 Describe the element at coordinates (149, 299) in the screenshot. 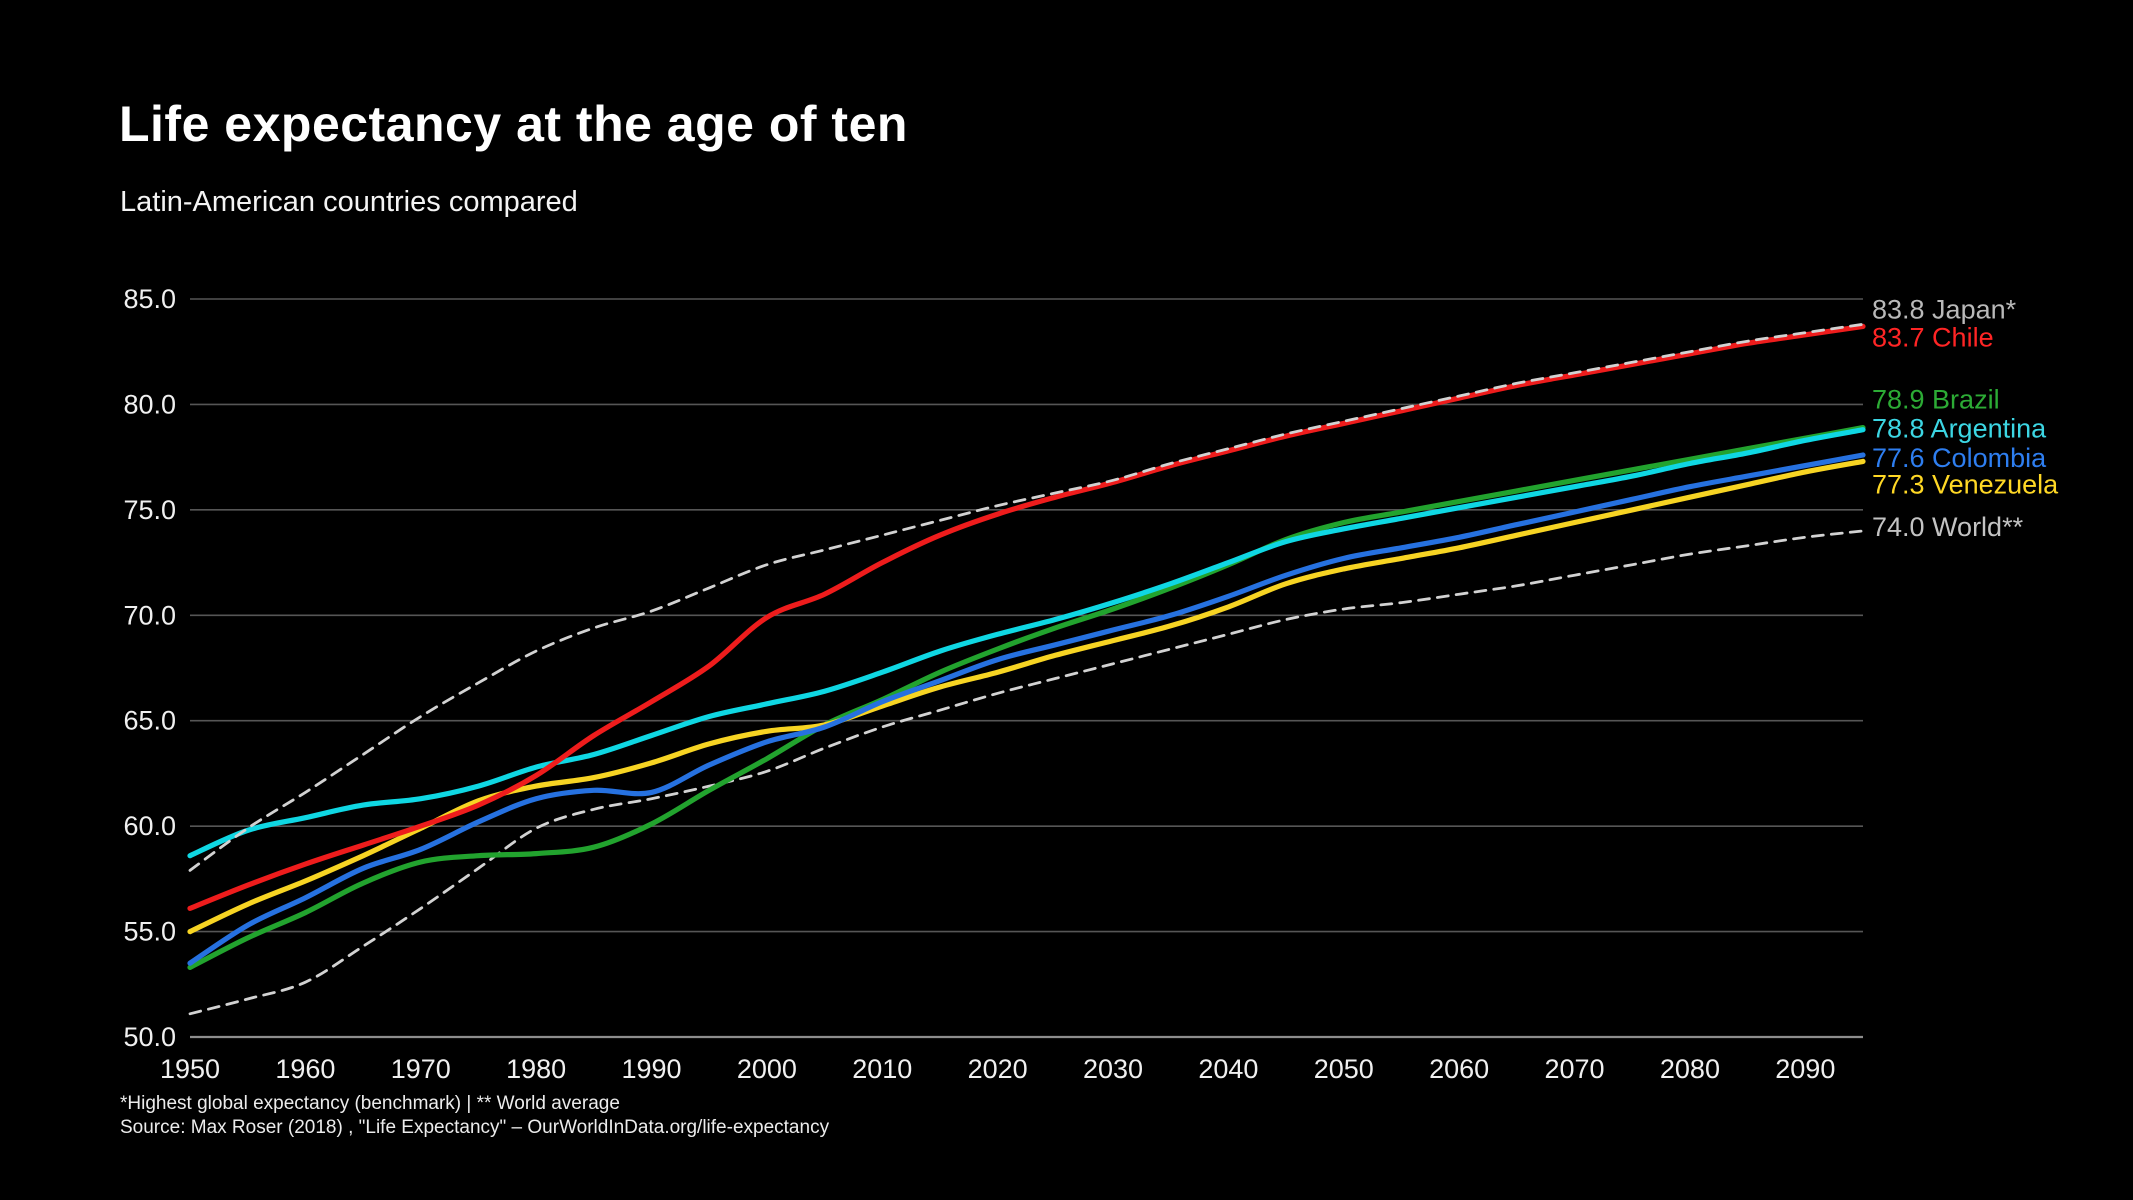

I see `y-axis-tick-label: 85.0` at that location.